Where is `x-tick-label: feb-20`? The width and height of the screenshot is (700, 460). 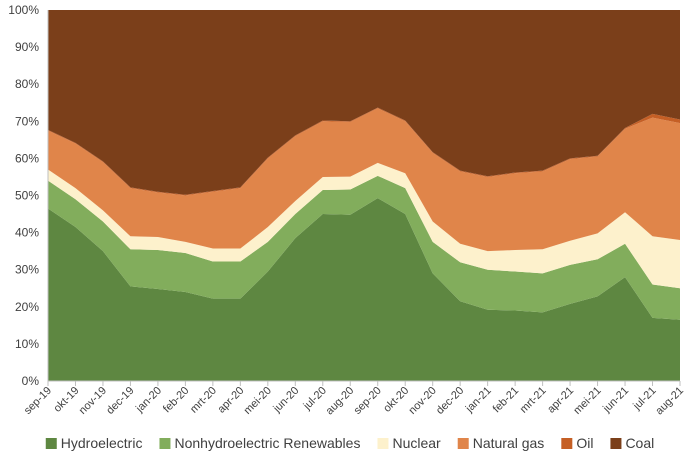 x-tick-label: feb-20 is located at coordinates (176, 400).